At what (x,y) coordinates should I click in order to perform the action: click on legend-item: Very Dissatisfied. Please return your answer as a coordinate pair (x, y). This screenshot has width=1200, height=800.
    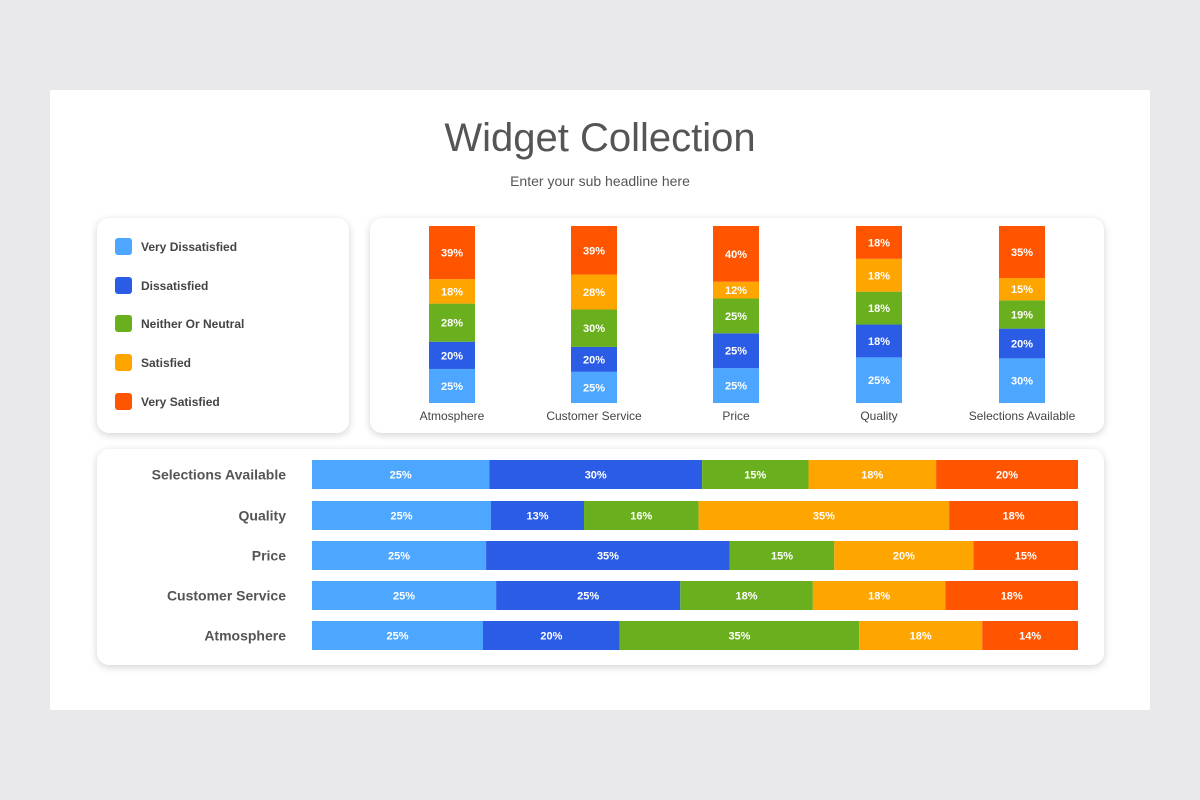
    Looking at the image, I should click on (176, 246).